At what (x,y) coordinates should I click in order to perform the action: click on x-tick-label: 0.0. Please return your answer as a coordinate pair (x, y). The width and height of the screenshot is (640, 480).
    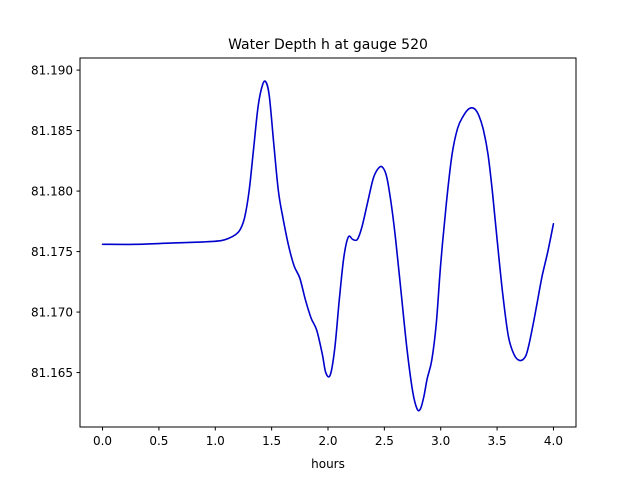
    Looking at the image, I should click on (102, 441).